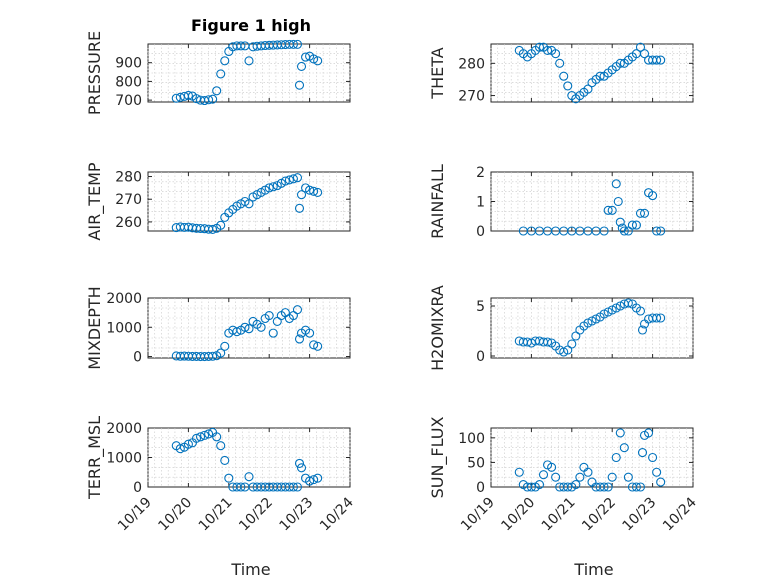  What do you see at coordinates (561, 73) in the screenshot?
I see `subplot-theta: 270 280 THETA` at bounding box center [561, 73].